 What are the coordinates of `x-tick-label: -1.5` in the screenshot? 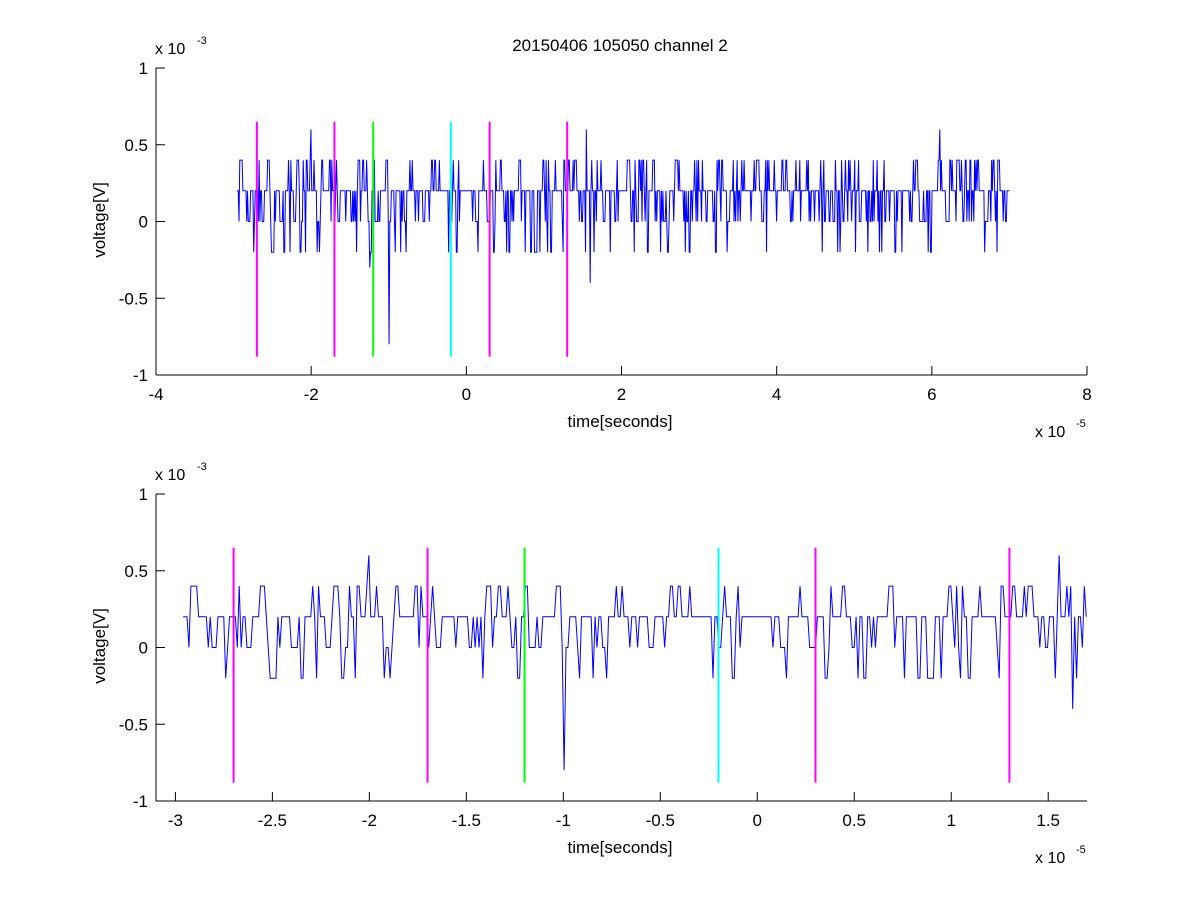 It's located at (466, 820).